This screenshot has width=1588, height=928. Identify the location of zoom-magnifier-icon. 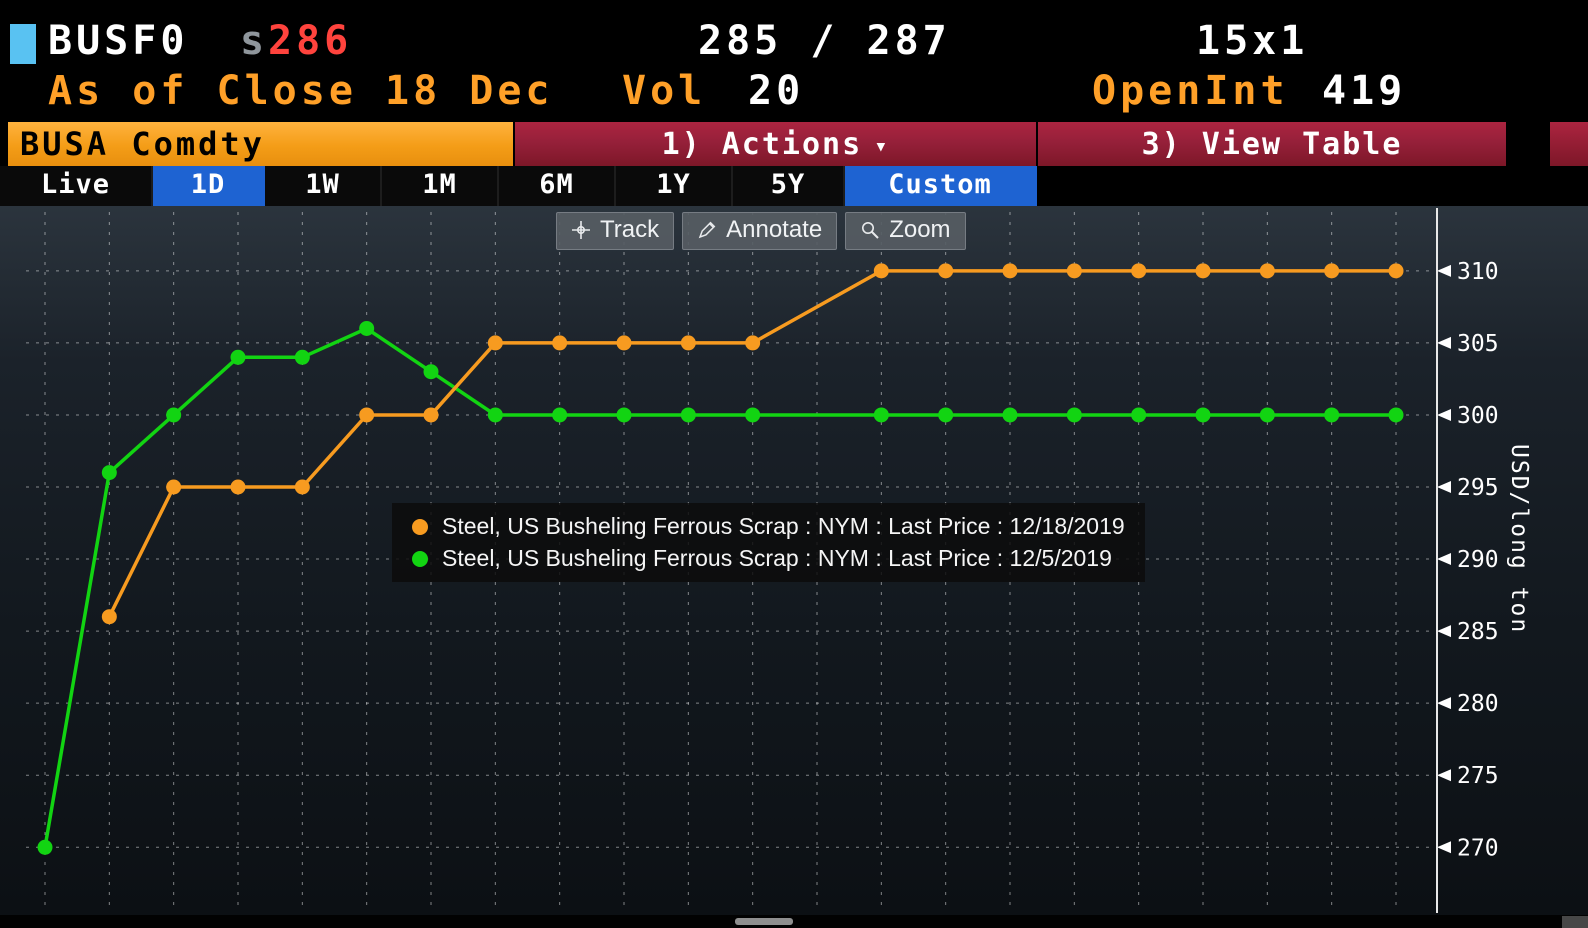
(870, 230).